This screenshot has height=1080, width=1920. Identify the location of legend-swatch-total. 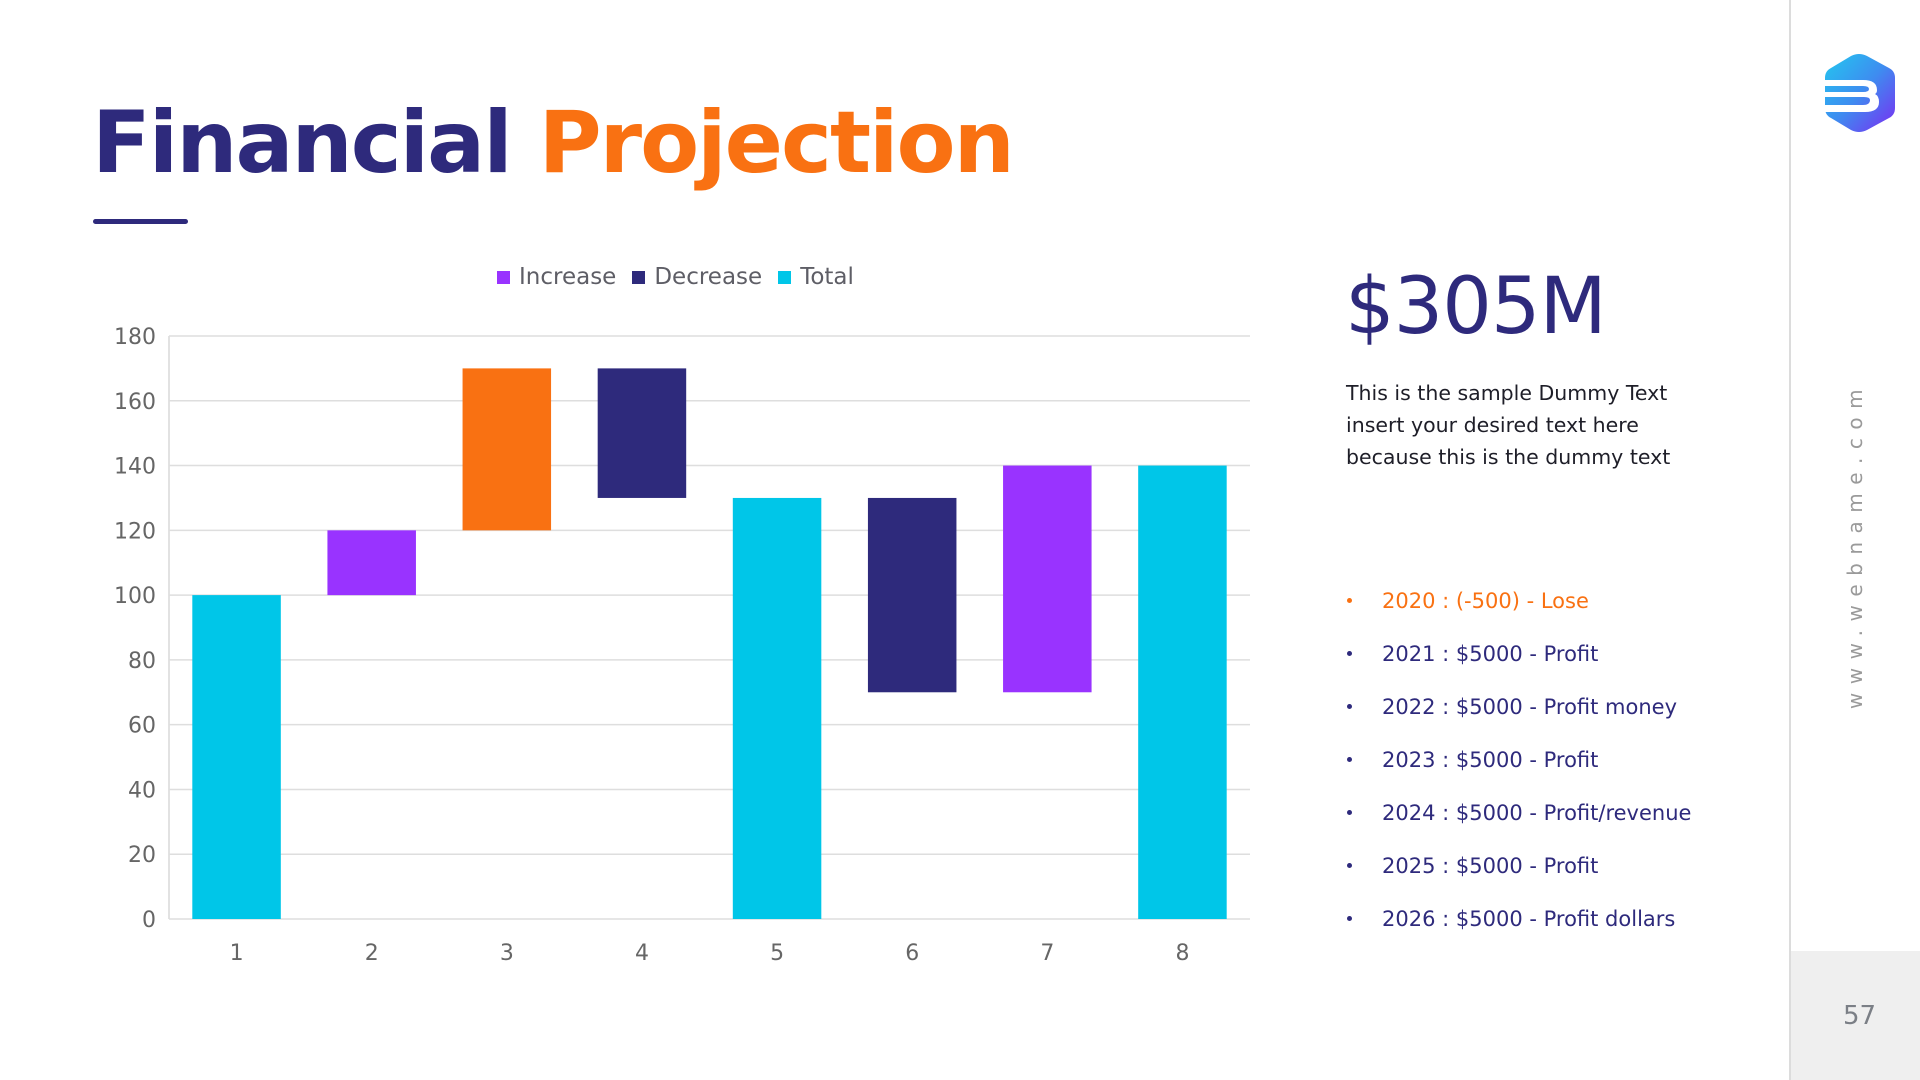
(785, 277).